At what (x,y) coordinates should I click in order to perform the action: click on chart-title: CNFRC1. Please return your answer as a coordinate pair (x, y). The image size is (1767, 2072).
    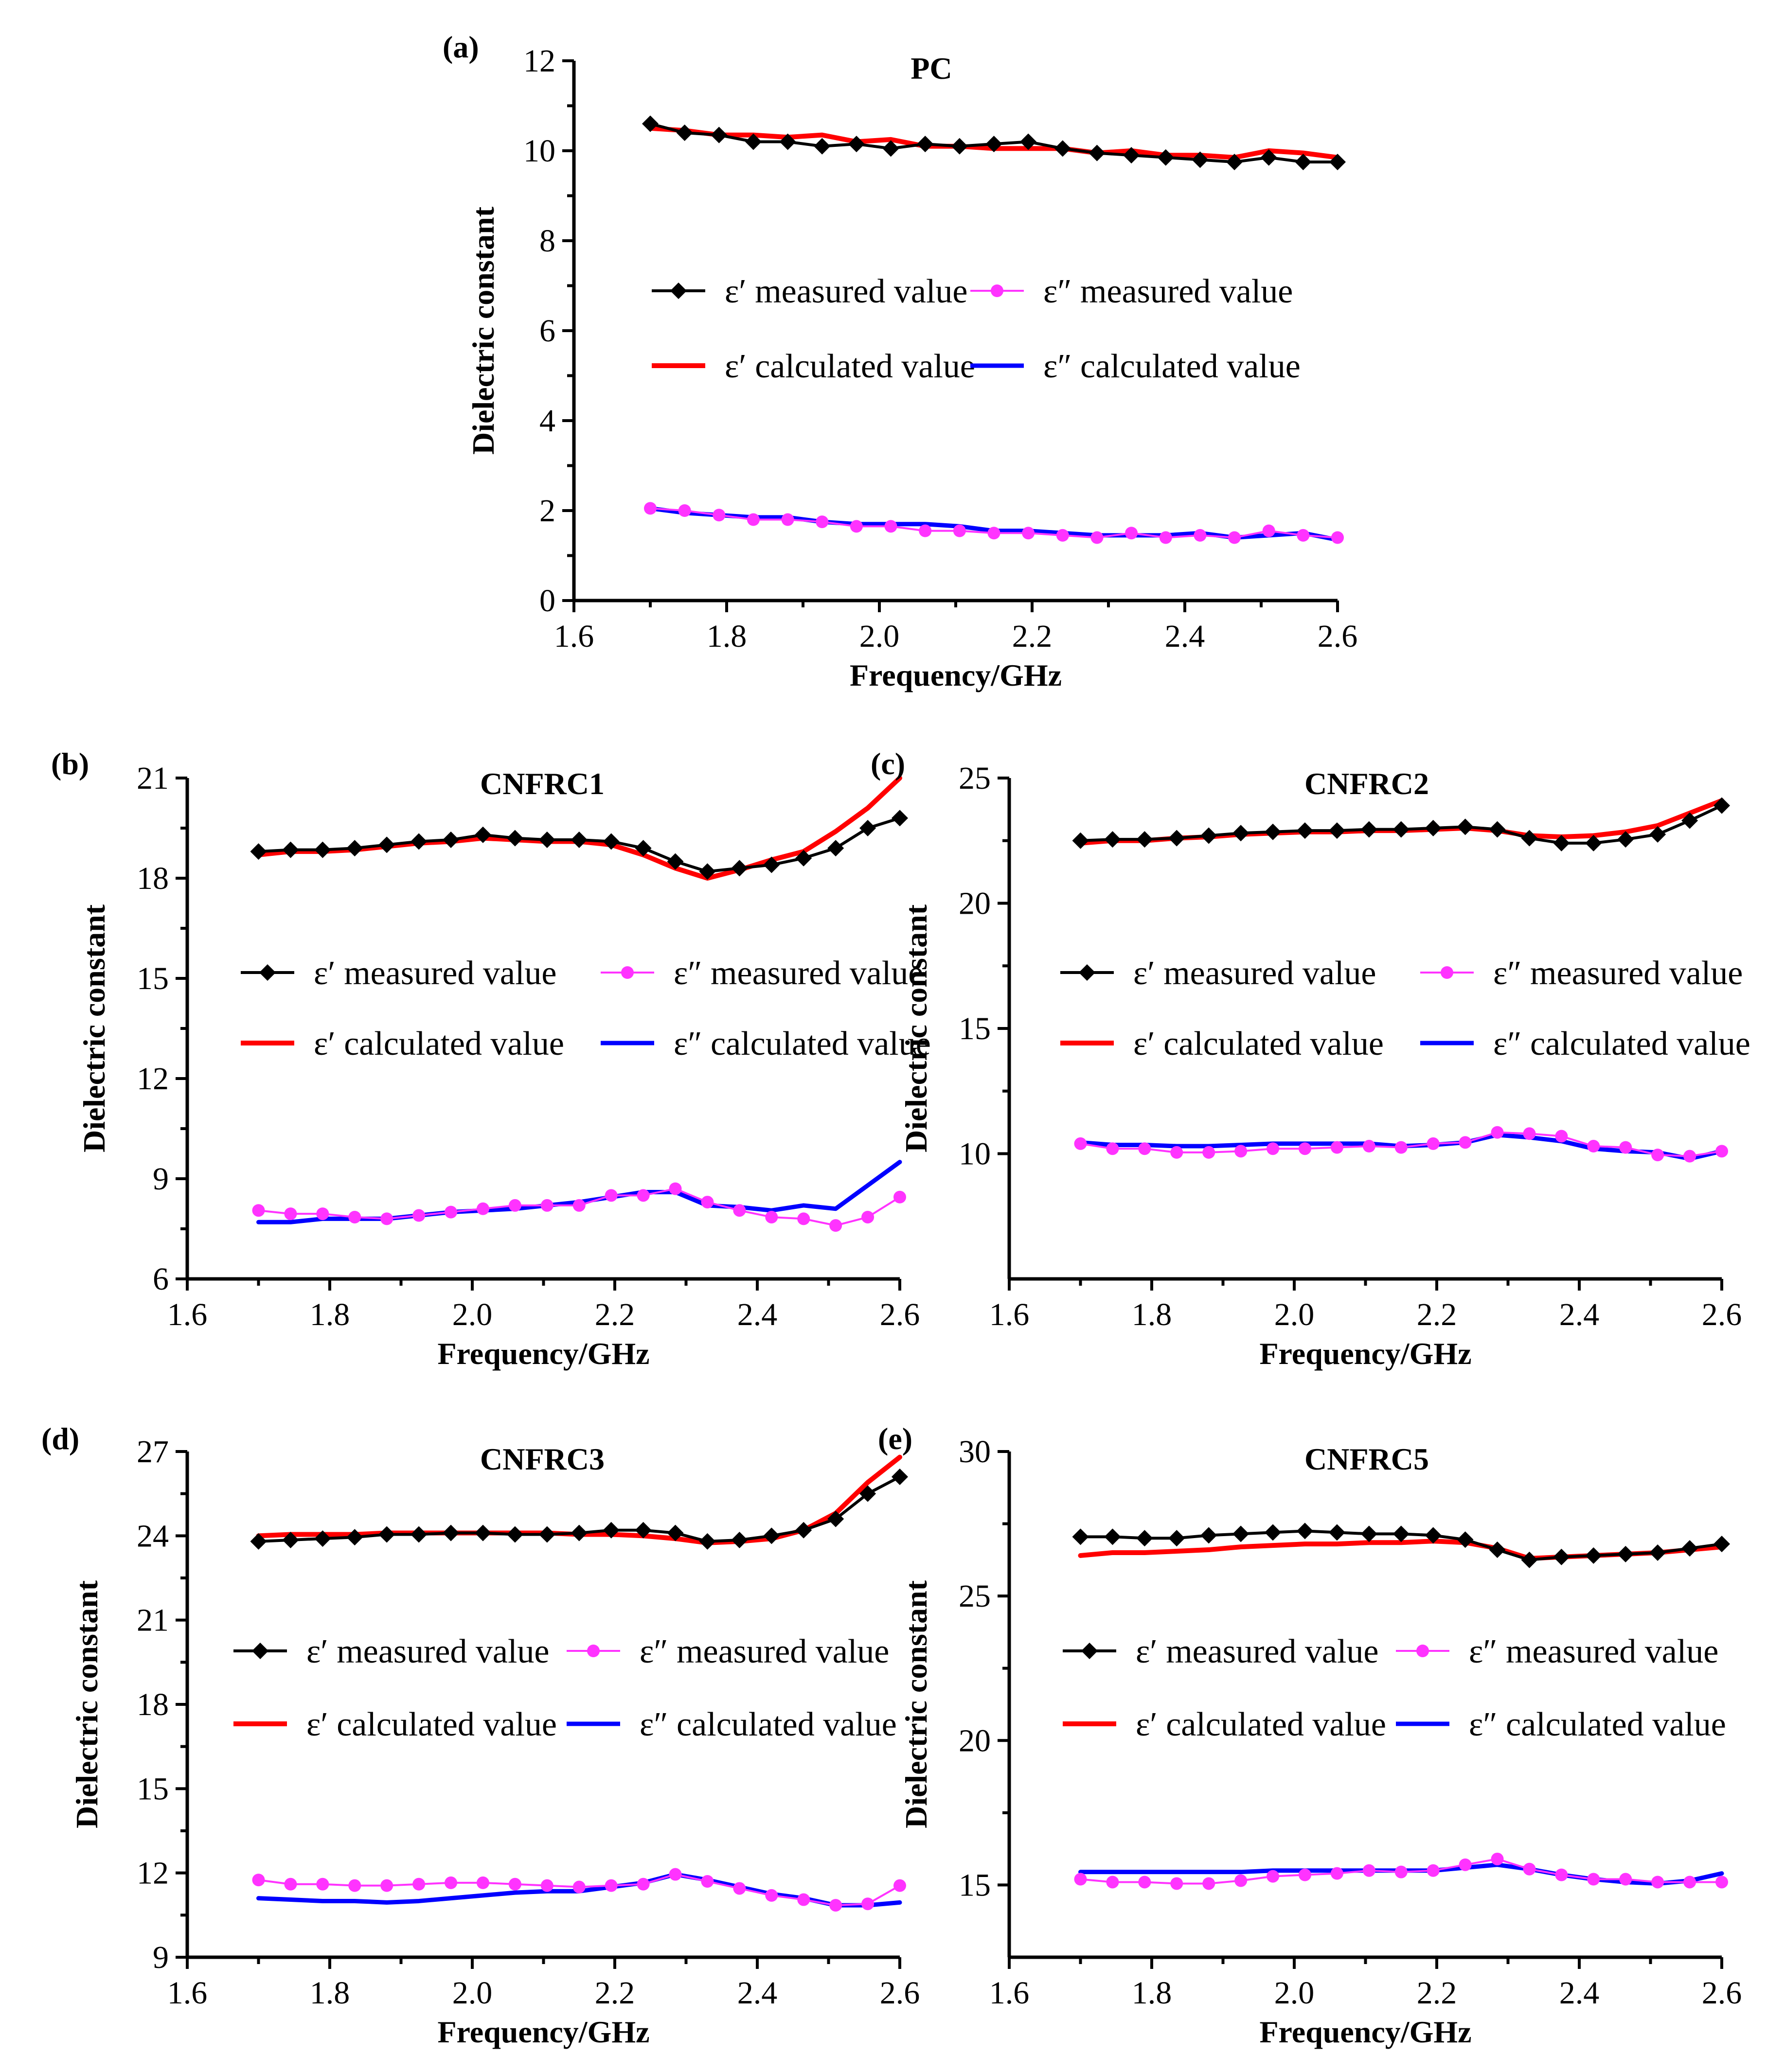
    Looking at the image, I should click on (542, 783).